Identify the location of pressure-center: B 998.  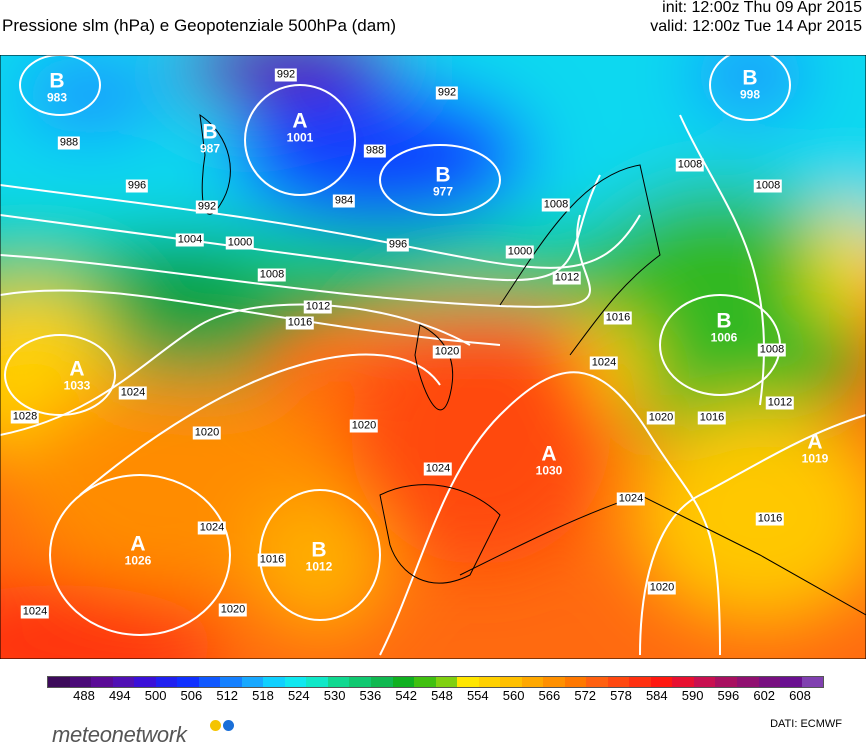
(750, 84).